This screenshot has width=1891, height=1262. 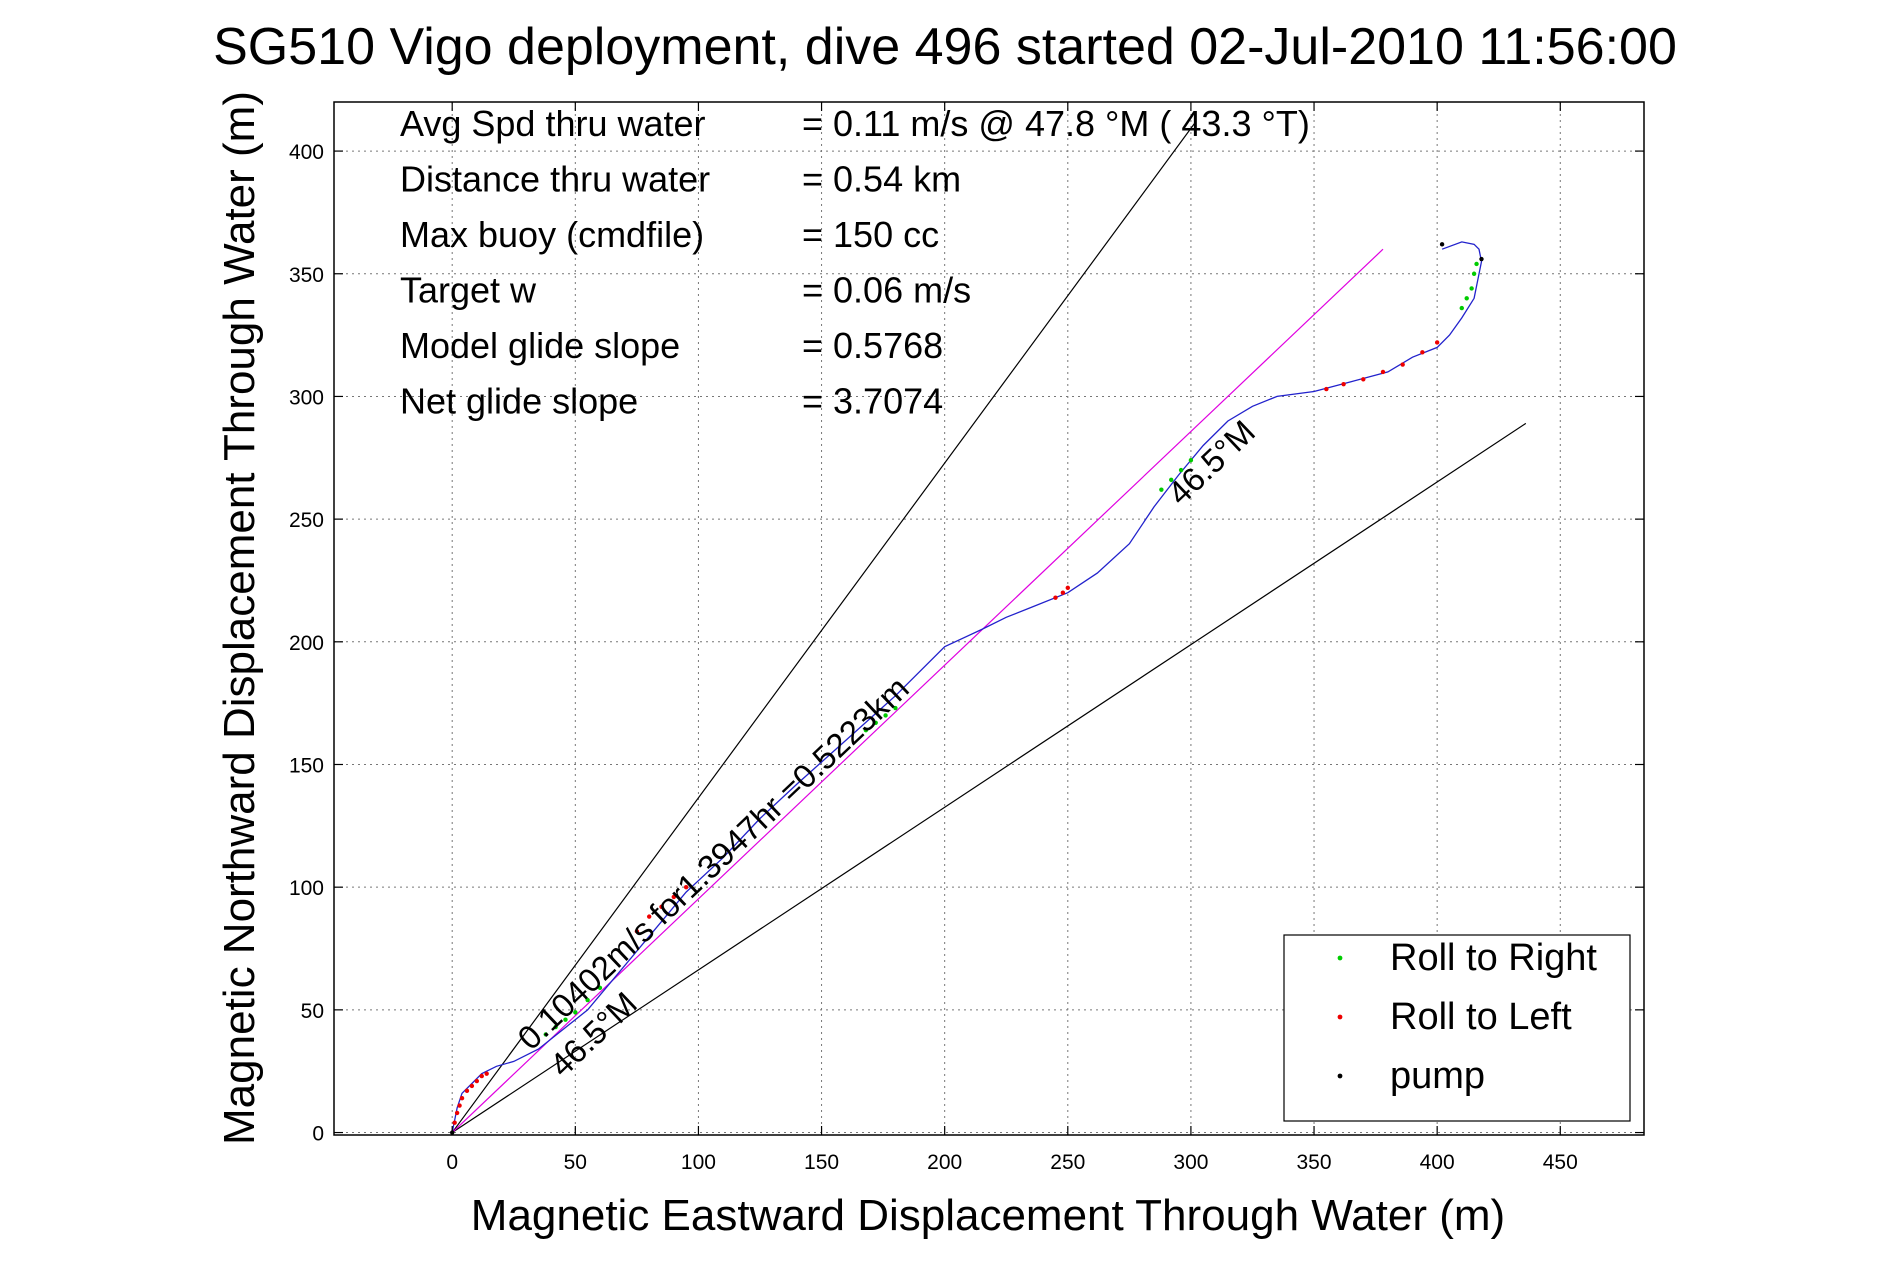 I want to click on x-tick-labels: 0 50 100 150 200 250 300 350 400 450, so click(x=1011, y=1162).